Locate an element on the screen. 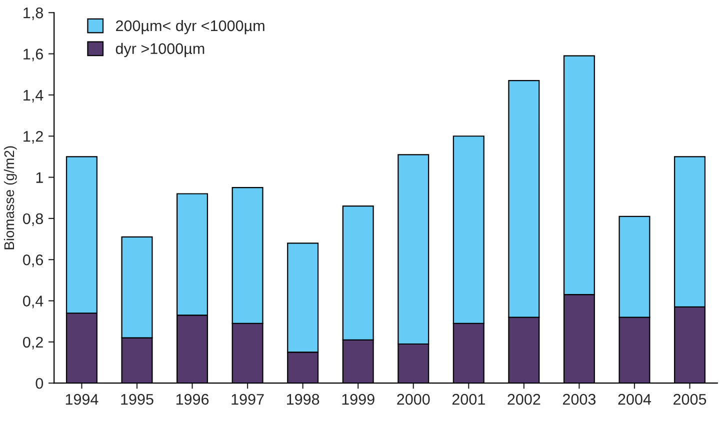 Image resolution: width=721 pixels, height=421 pixels. x-tick-label: 1996 is located at coordinates (192, 399).